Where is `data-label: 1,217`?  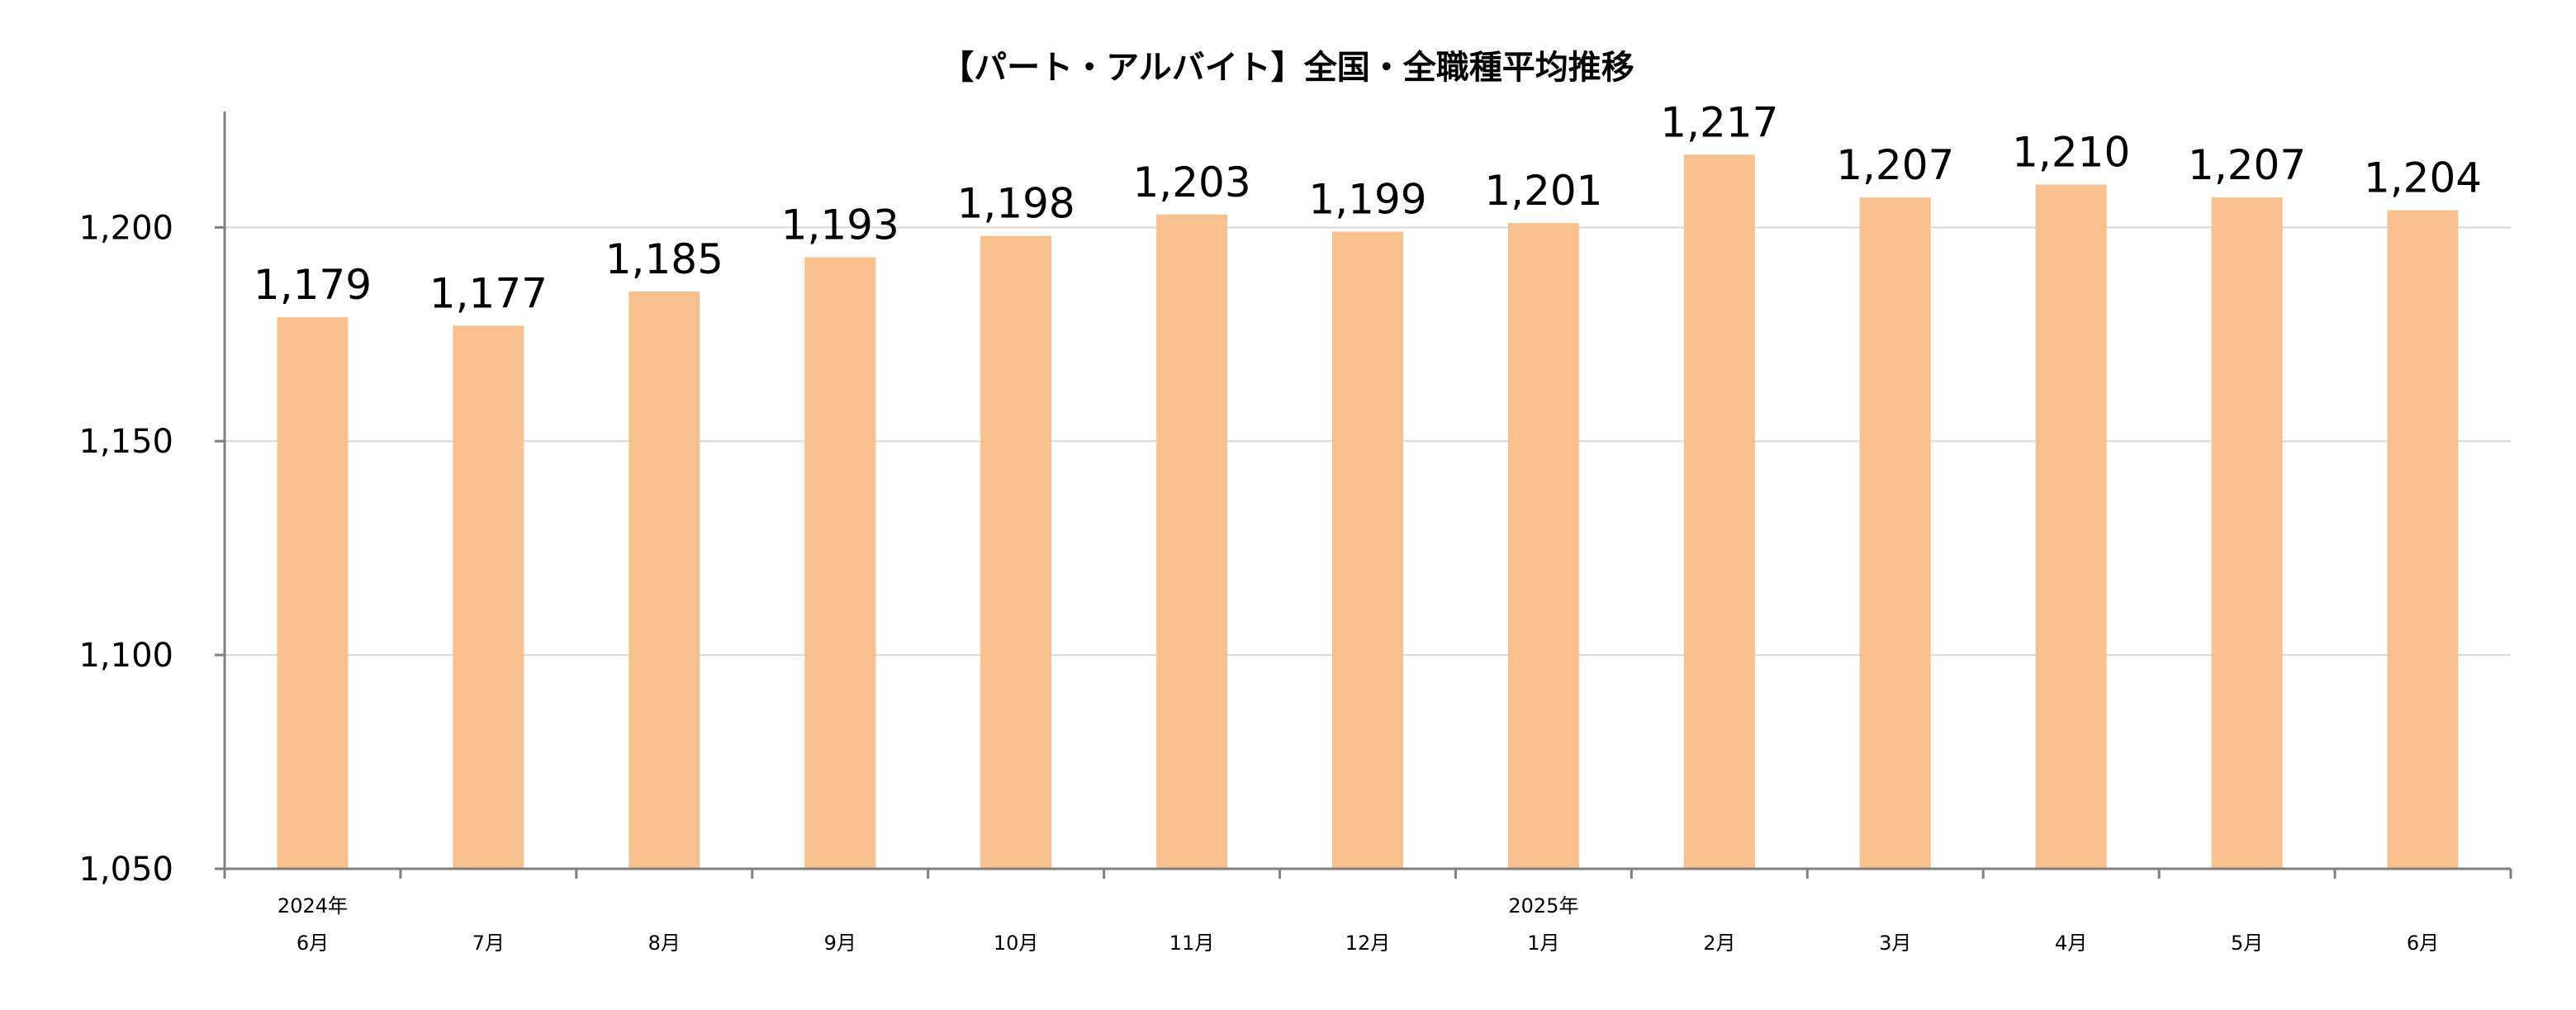
data-label: 1,217 is located at coordinates (1719, 122).